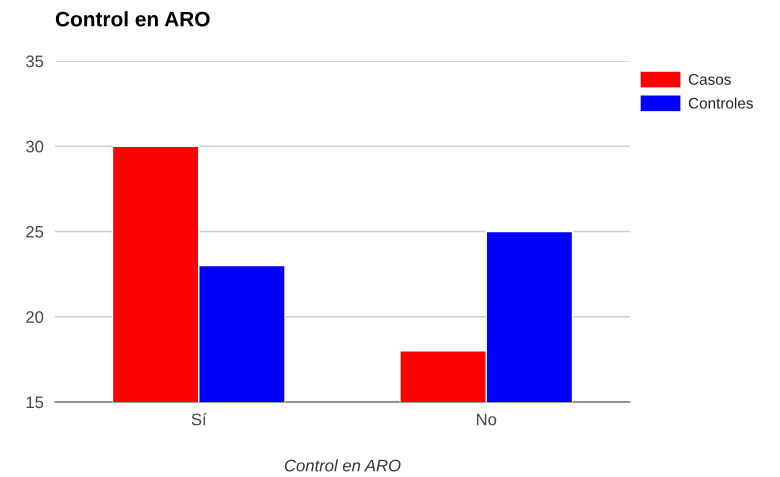 The height and width of the screenshot is (477, 780). Describe the element at coordinates (35, 232) in the screenshot. I see `y-tick-label: 25` at that location.